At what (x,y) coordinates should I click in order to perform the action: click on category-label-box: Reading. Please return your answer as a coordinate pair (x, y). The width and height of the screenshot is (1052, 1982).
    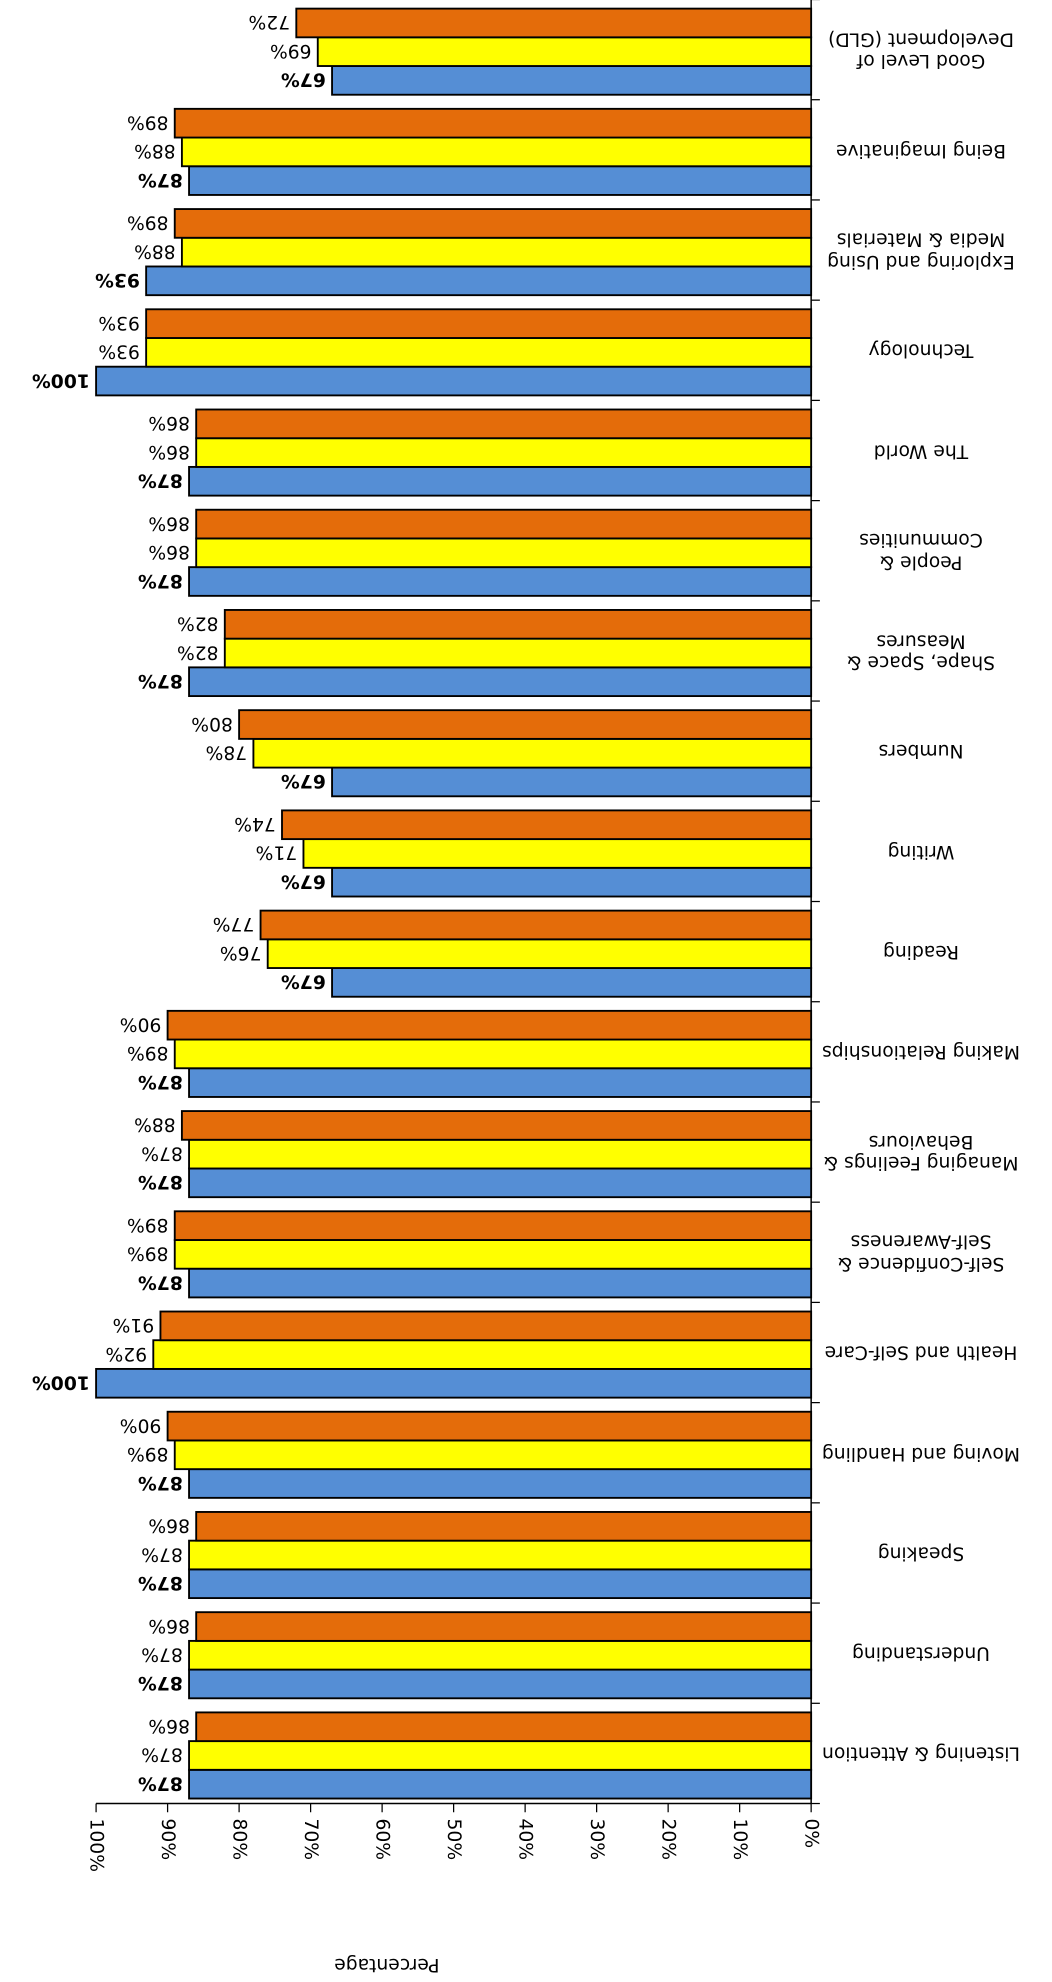
    Looking at the image, I should click on (921, 952).